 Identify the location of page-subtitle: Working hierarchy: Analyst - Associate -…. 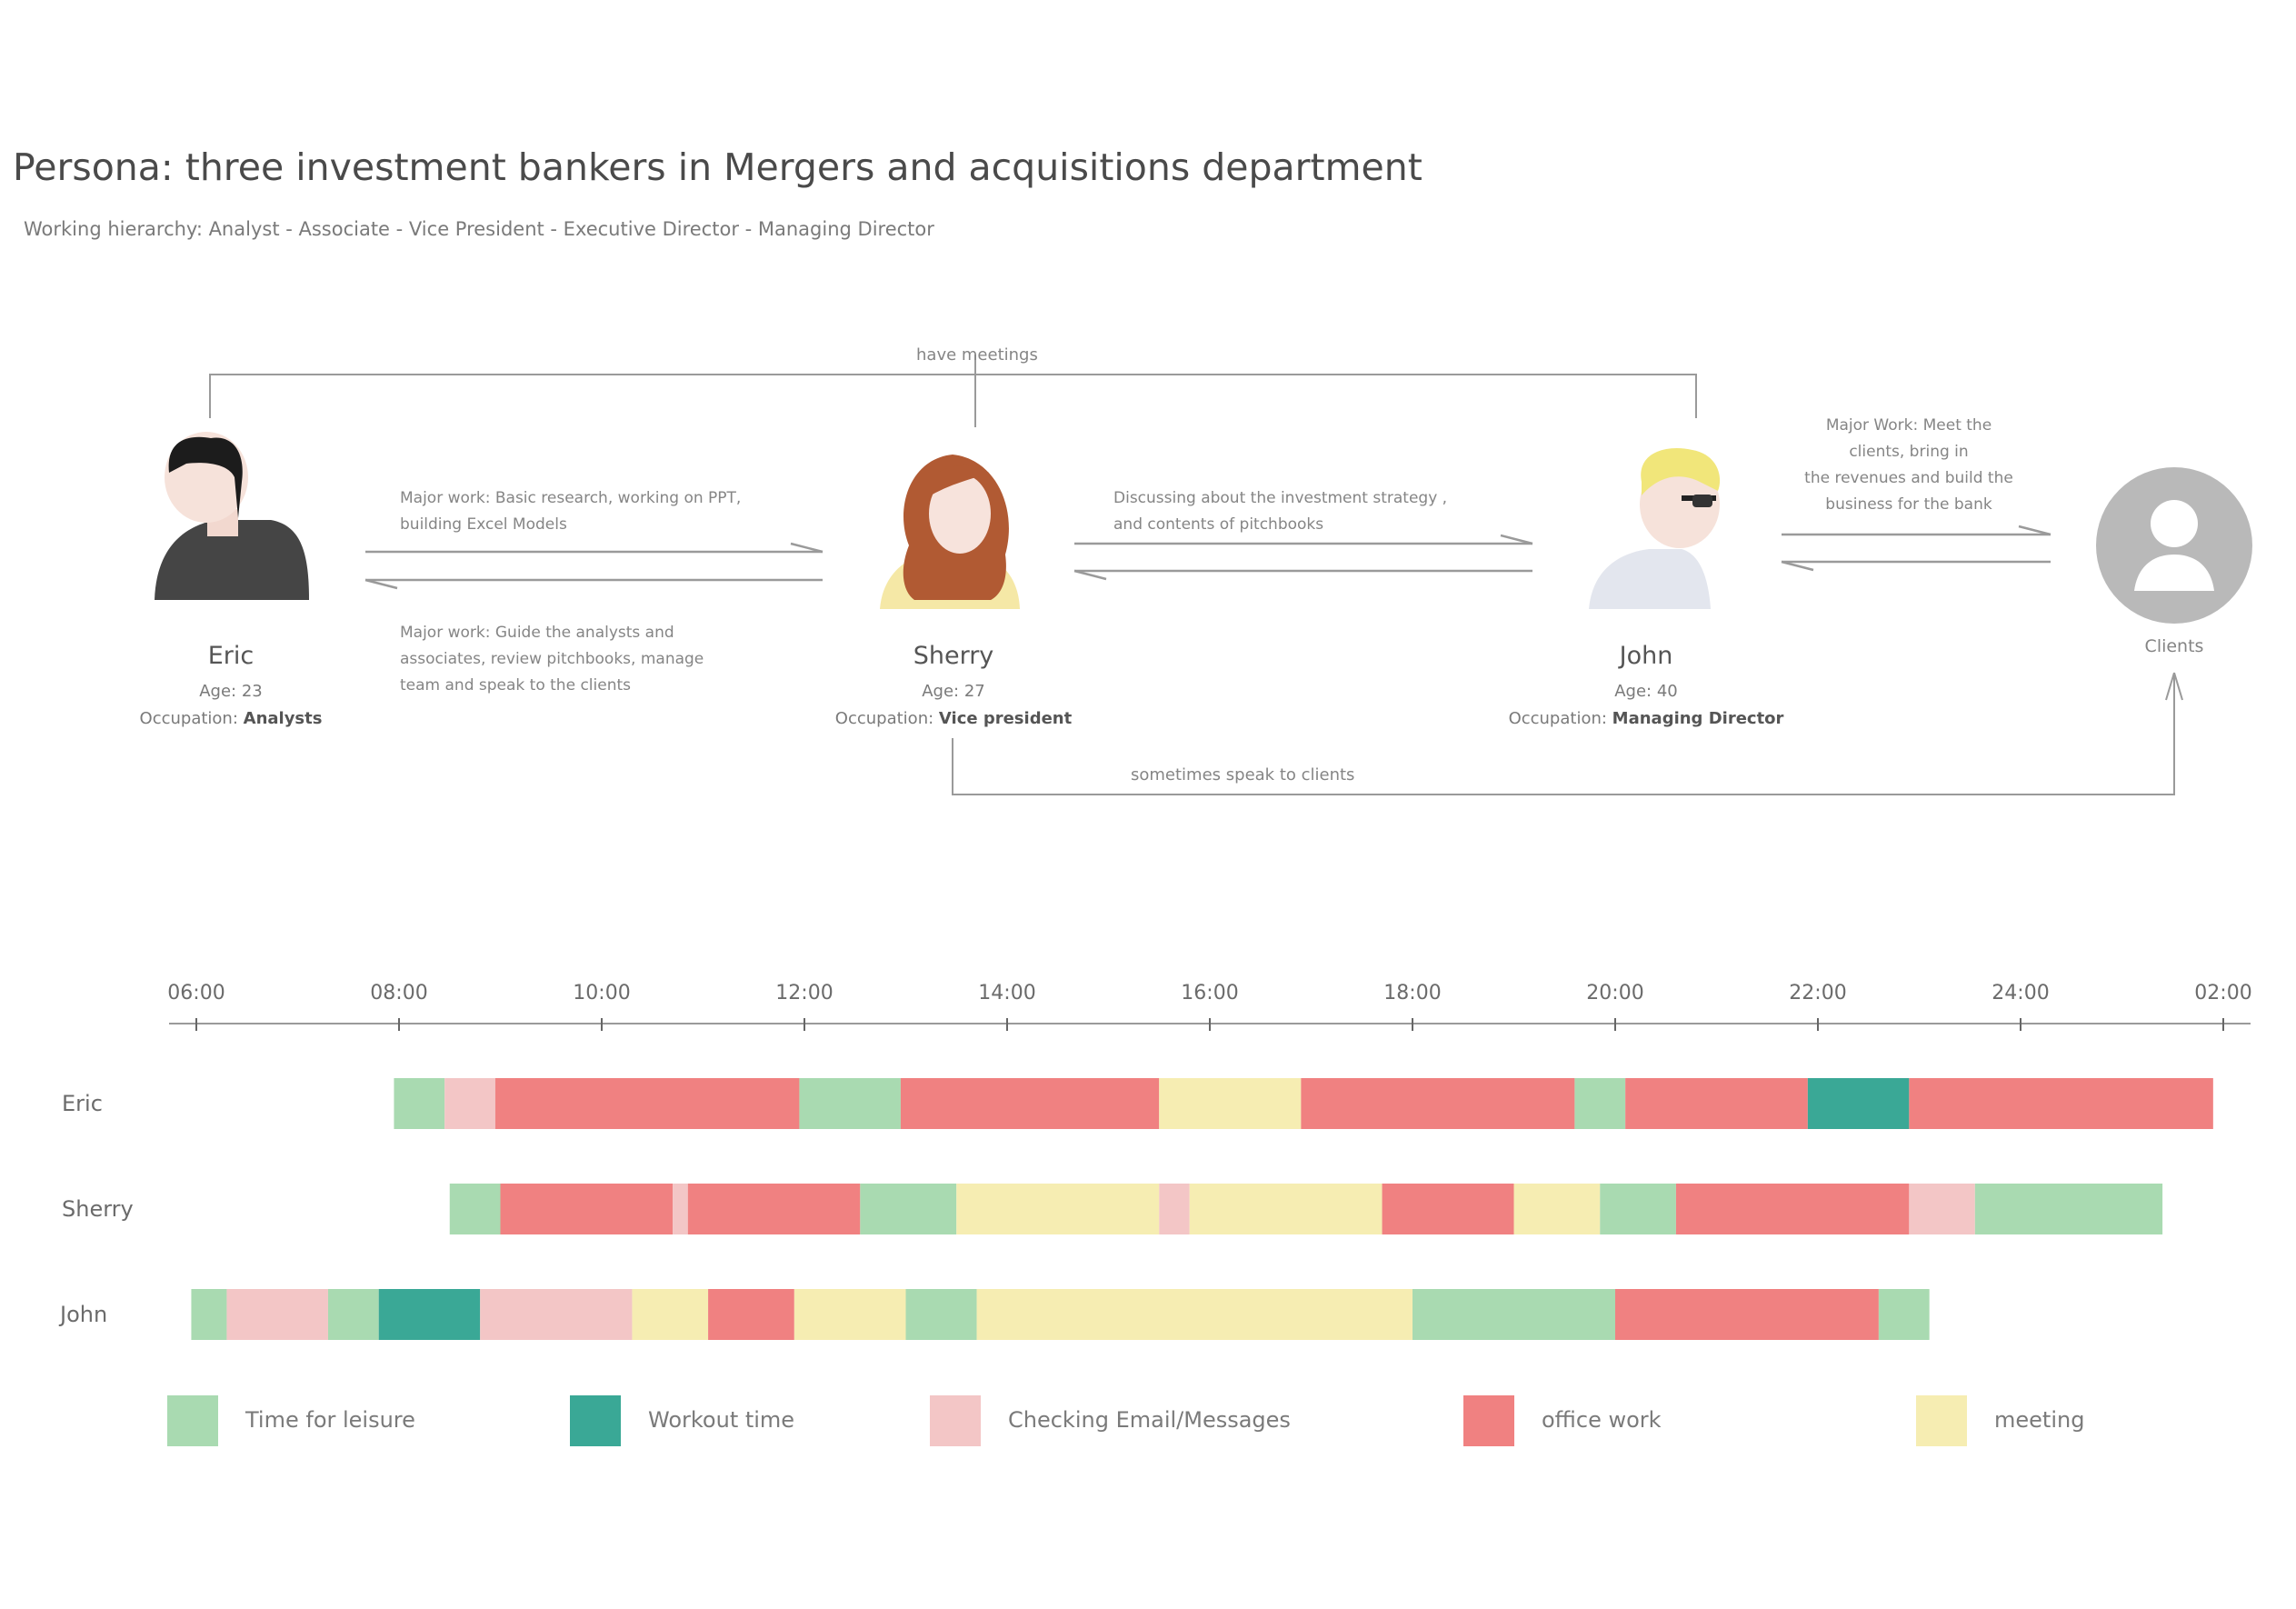
(479, 229).